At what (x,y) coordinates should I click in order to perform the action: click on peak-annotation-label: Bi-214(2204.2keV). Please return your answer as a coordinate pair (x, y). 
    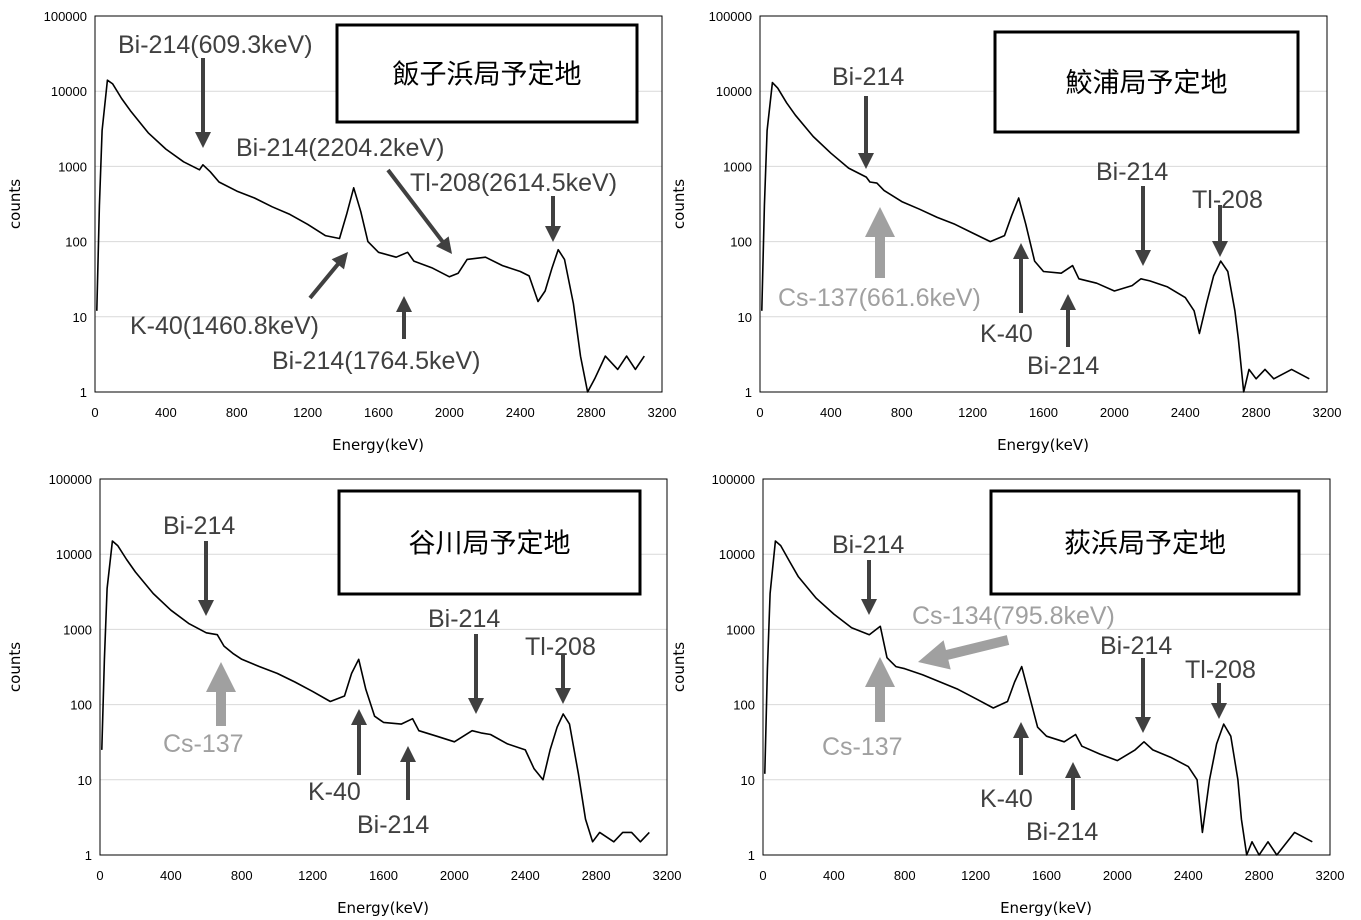
    Looking at the image, I should click on (340, 148).